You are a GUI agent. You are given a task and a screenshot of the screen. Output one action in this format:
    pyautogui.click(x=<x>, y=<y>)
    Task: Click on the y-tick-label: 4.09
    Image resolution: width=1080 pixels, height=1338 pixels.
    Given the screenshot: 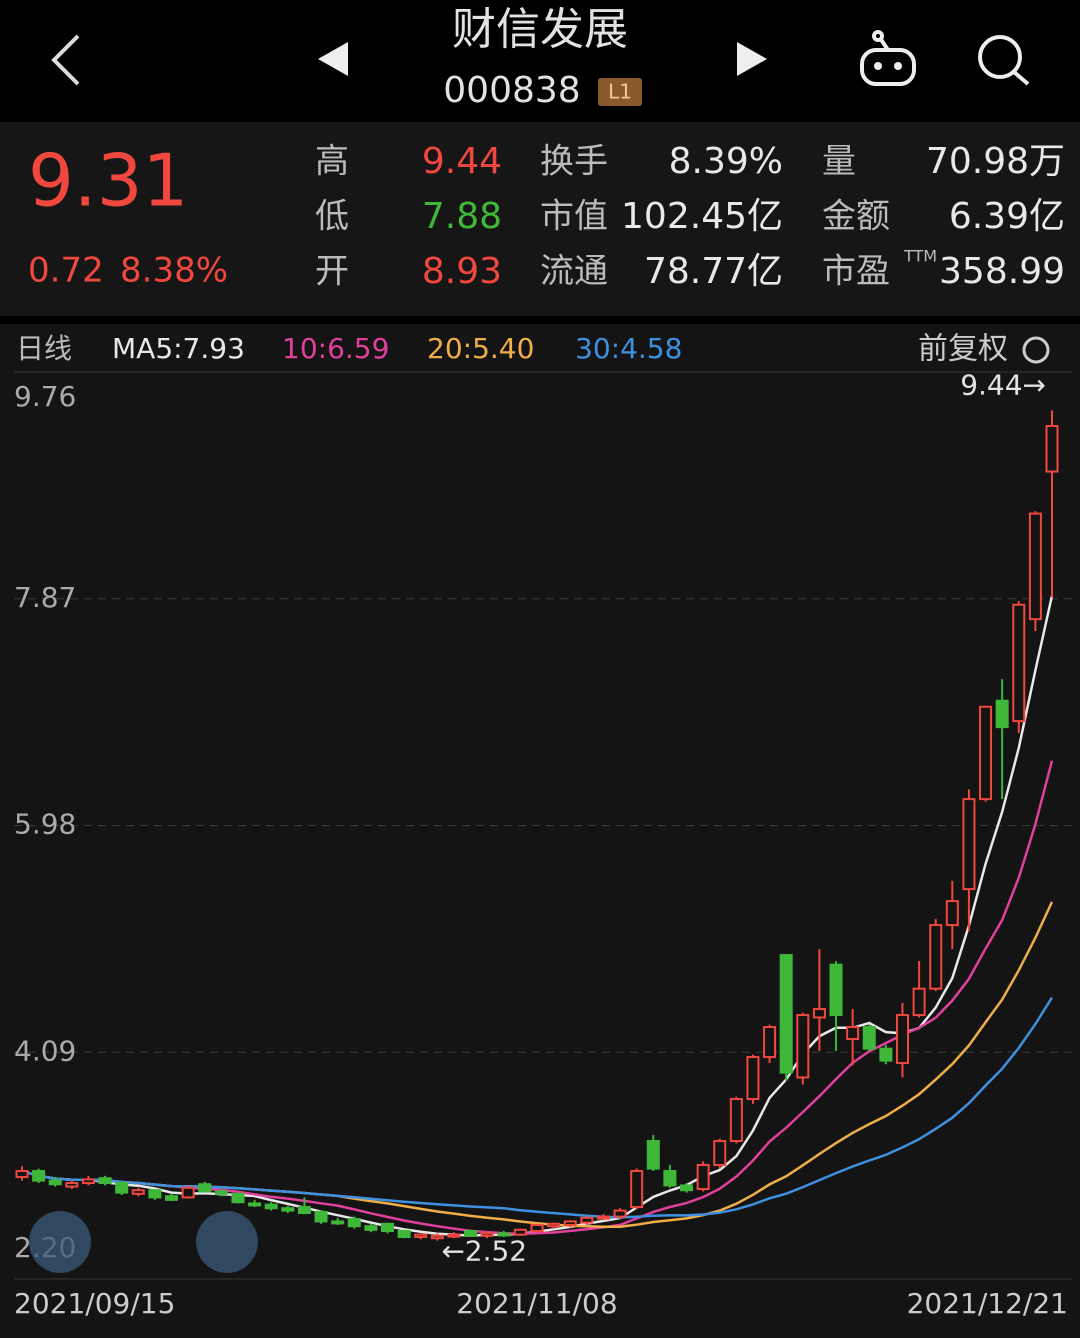 What is the action you would take?
    pyautogui.click(x=45, y=1050)
    